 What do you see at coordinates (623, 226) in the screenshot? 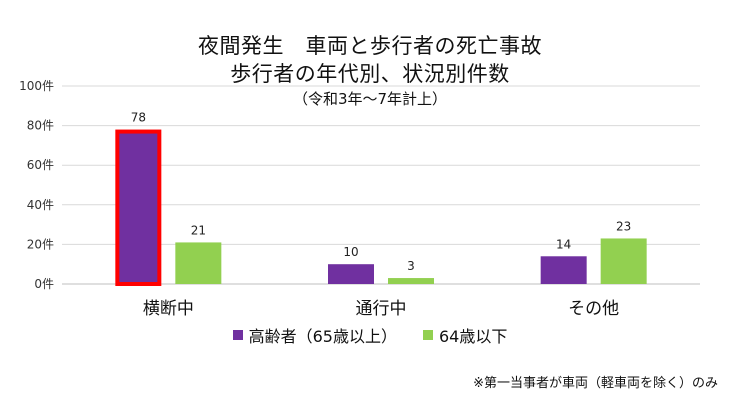
I see `data-label: 23` at bounding box center [623, 226].